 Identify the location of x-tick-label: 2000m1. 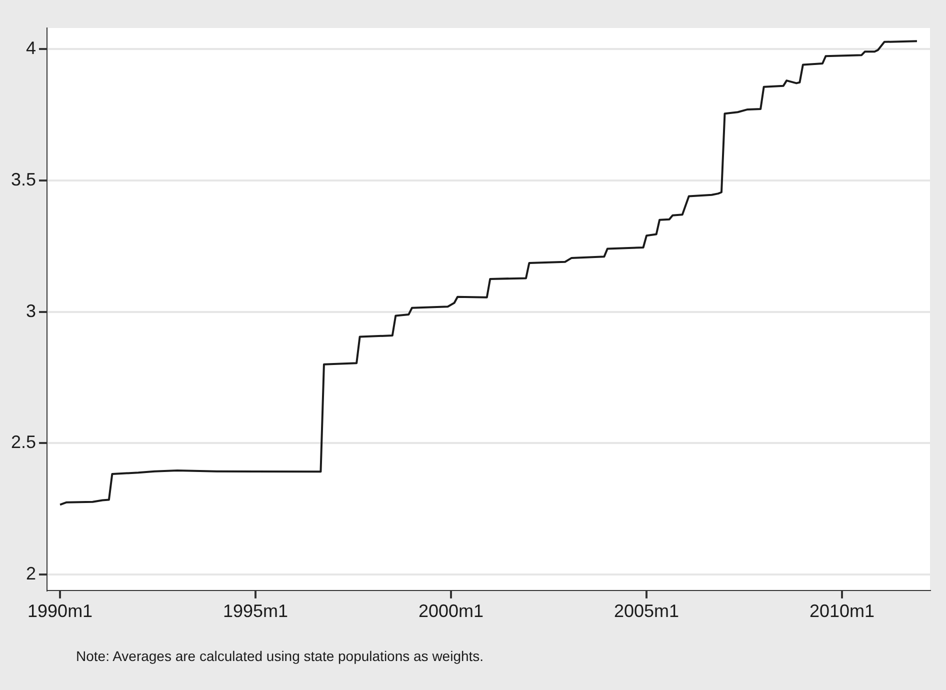
(451, 611).